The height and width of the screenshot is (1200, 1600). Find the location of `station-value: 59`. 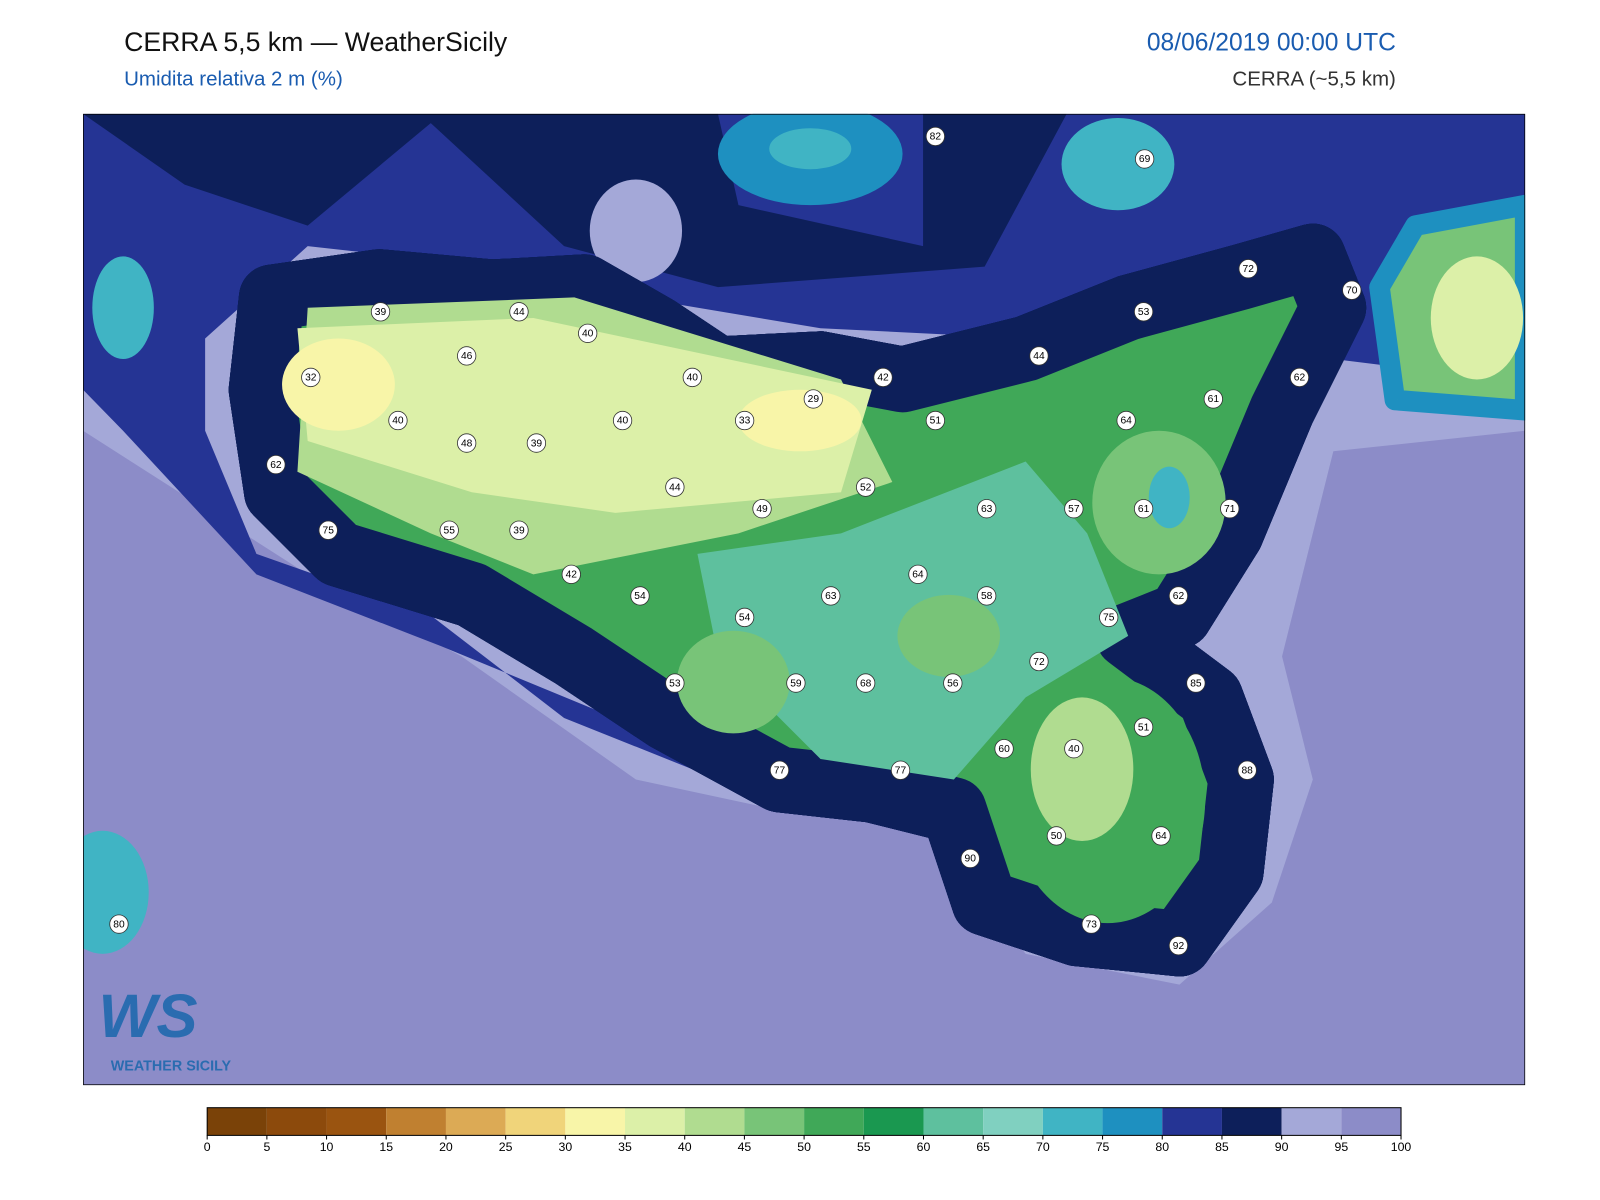

station-value: 59 is located at coordinates (796, 683).